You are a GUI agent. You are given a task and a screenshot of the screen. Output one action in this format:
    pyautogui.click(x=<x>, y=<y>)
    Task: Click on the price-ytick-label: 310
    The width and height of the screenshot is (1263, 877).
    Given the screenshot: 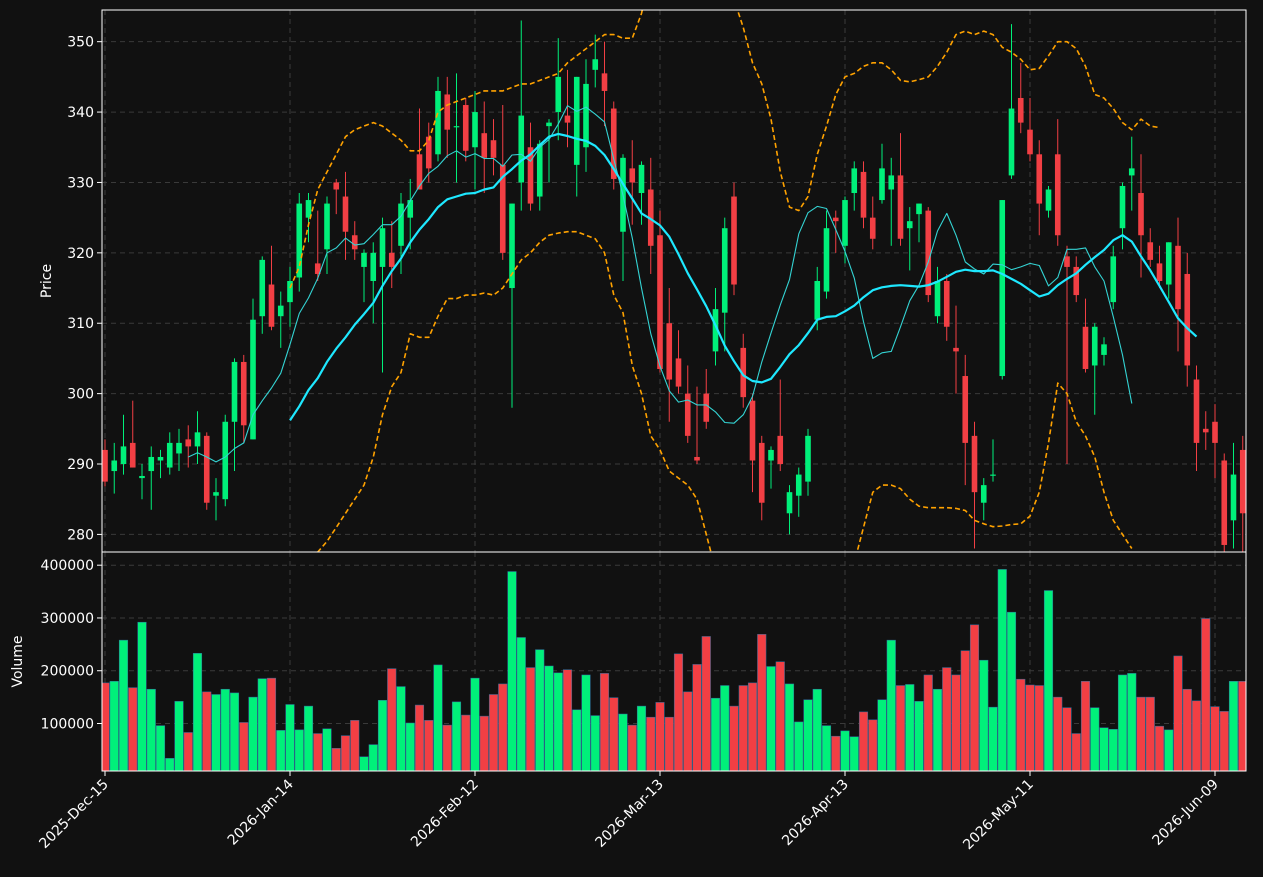 What is the action you would take?
    pyautogui.click(x=80, y=324)
    